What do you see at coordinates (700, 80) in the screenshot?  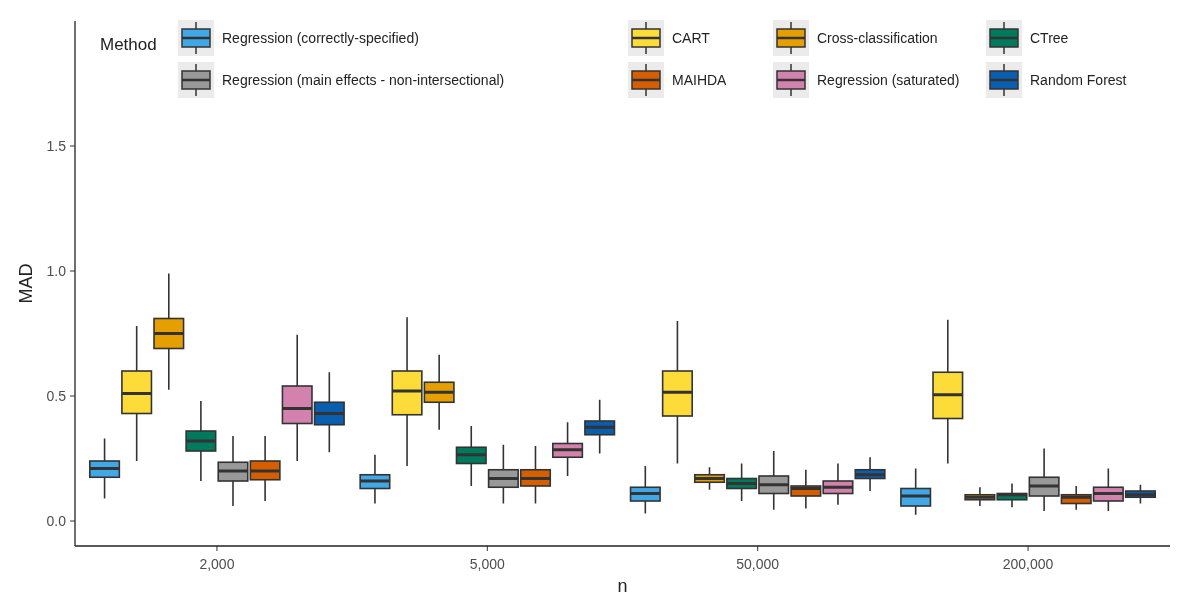 I see `legend-label: MAIHDA` at bounding box center [700, 80].